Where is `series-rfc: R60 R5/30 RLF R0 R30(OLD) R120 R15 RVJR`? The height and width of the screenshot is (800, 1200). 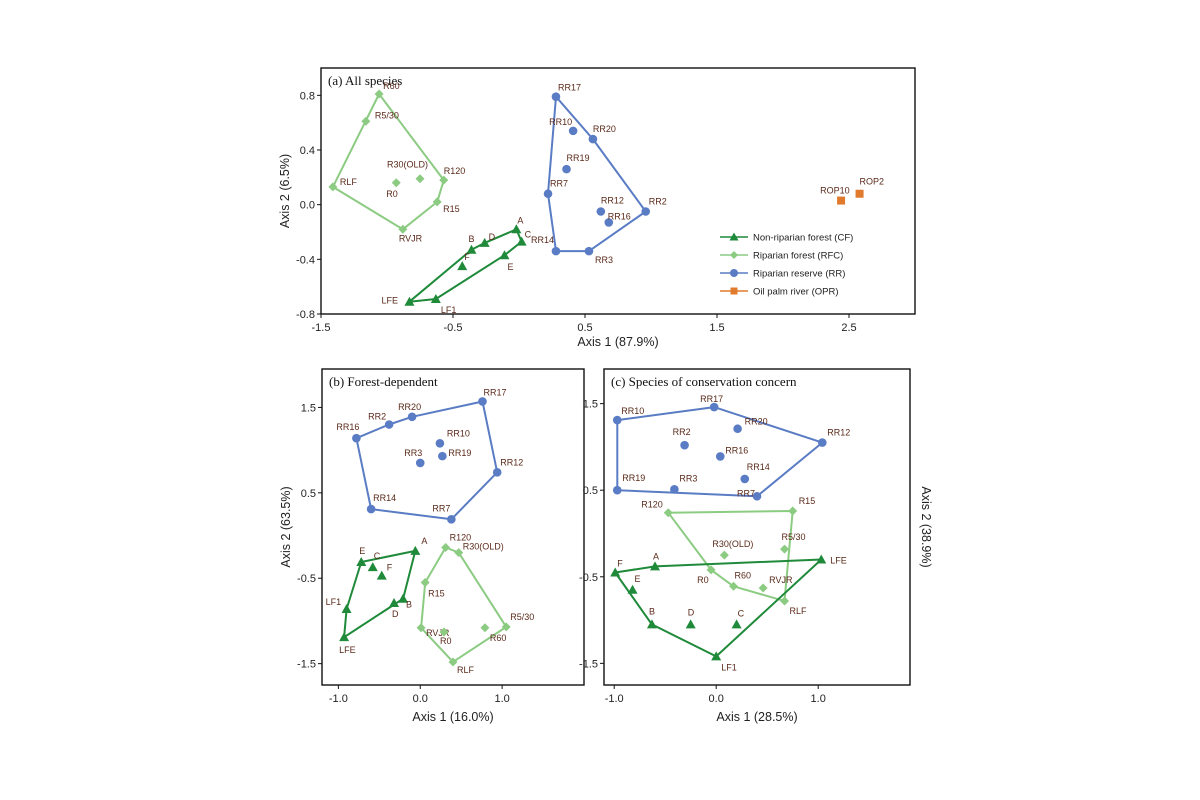
series-rfc: R60 R5/30 RLF R0 R30(OLD) R120 R15 RVJR is located at coordinates (396, 162).